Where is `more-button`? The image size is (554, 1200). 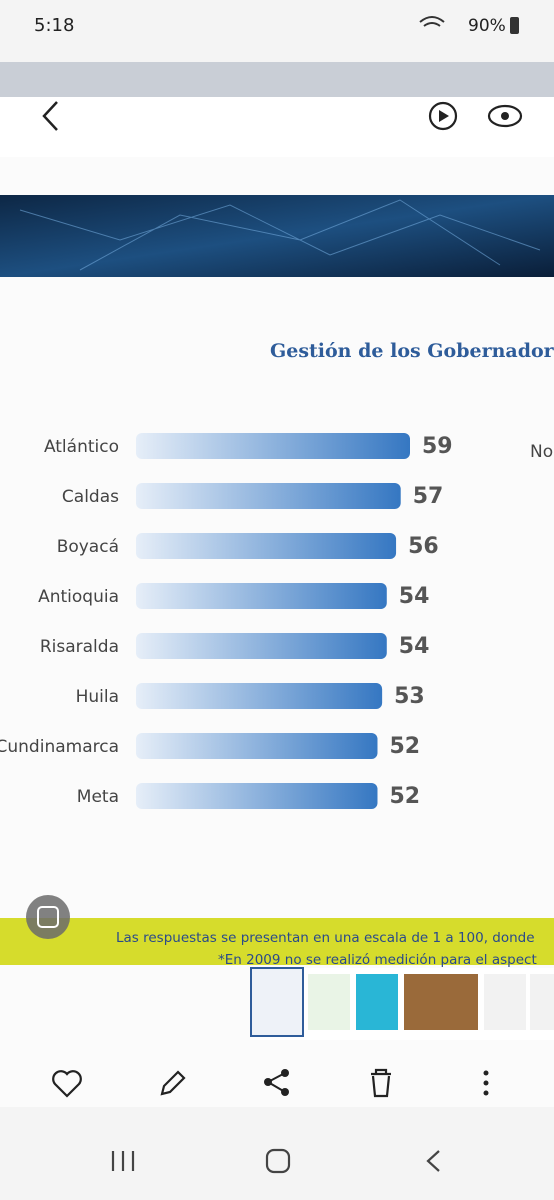
more-button is located at coordinates (486, 1083).